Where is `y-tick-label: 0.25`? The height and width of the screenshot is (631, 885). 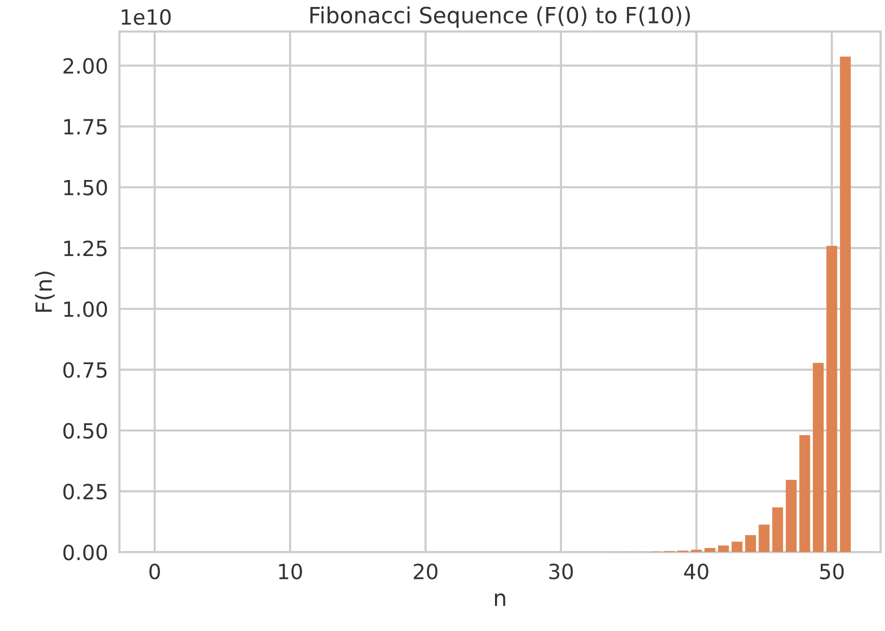
y-tick-label: 0.25 is located at coordinates (85, 492).